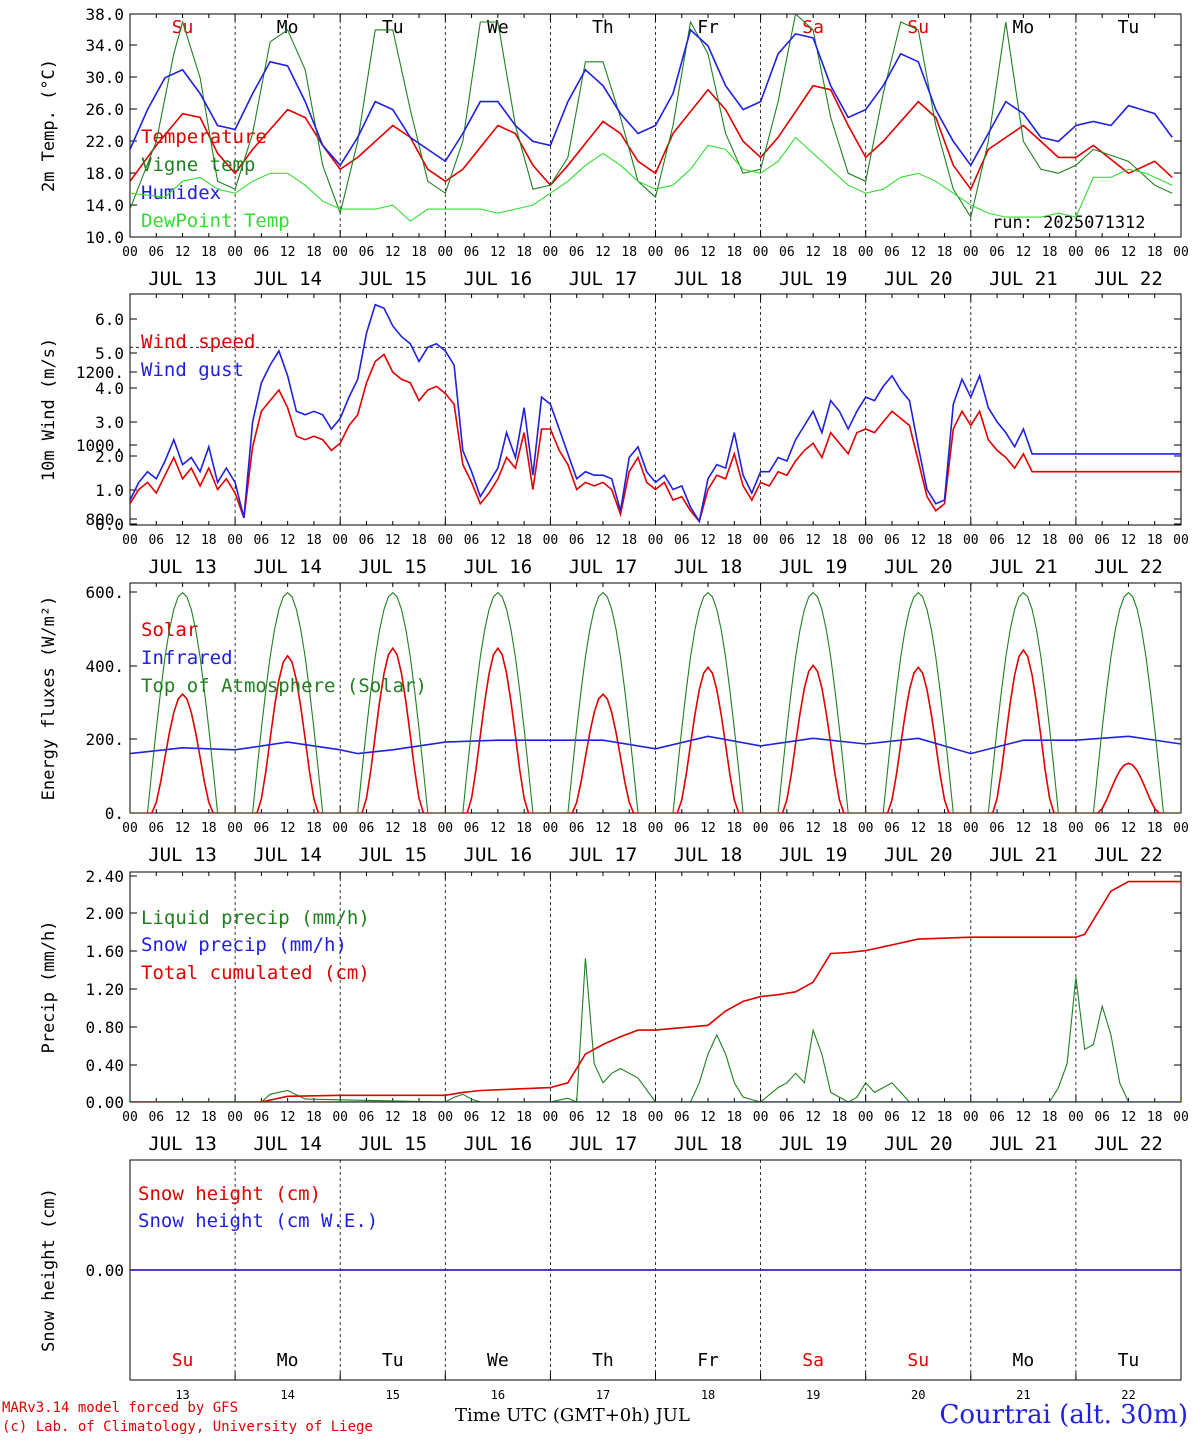 The image size is (1194, 1440). What do you see at coordinates (1129, 1360) in the screenshot?
I see `weekday-label: Tu` at bounding box center [1129, 1360].